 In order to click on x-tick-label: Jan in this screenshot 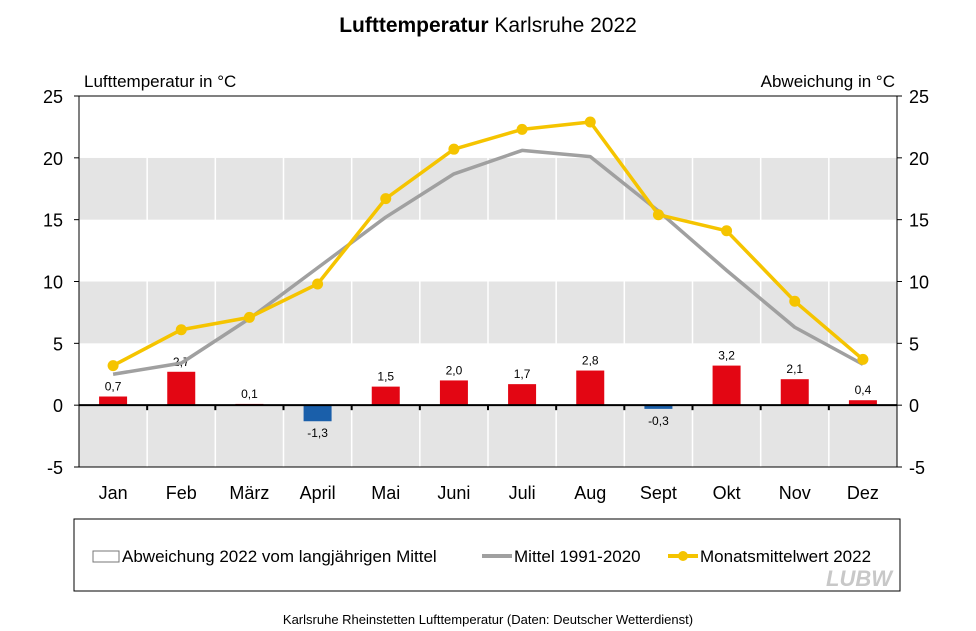, I will do `click(113, 493)`.